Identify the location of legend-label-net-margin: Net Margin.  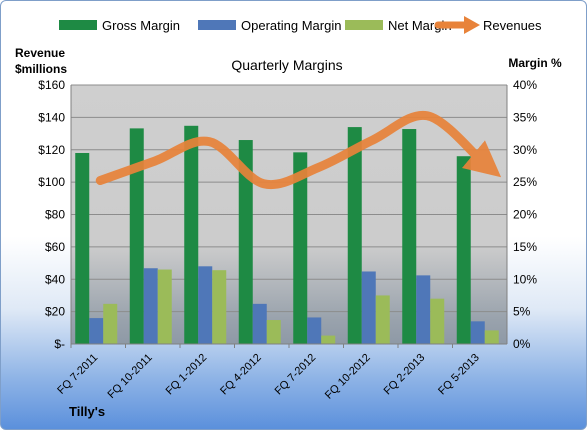
(420, 25).